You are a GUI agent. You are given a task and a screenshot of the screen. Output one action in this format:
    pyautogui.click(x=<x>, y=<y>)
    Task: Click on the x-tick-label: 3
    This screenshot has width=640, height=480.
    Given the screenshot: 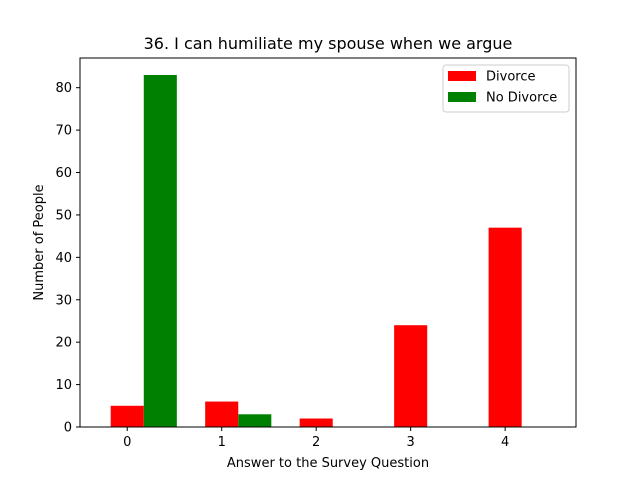 What is the action you would take?
    pyautogui.click(x=411, y=442)
    